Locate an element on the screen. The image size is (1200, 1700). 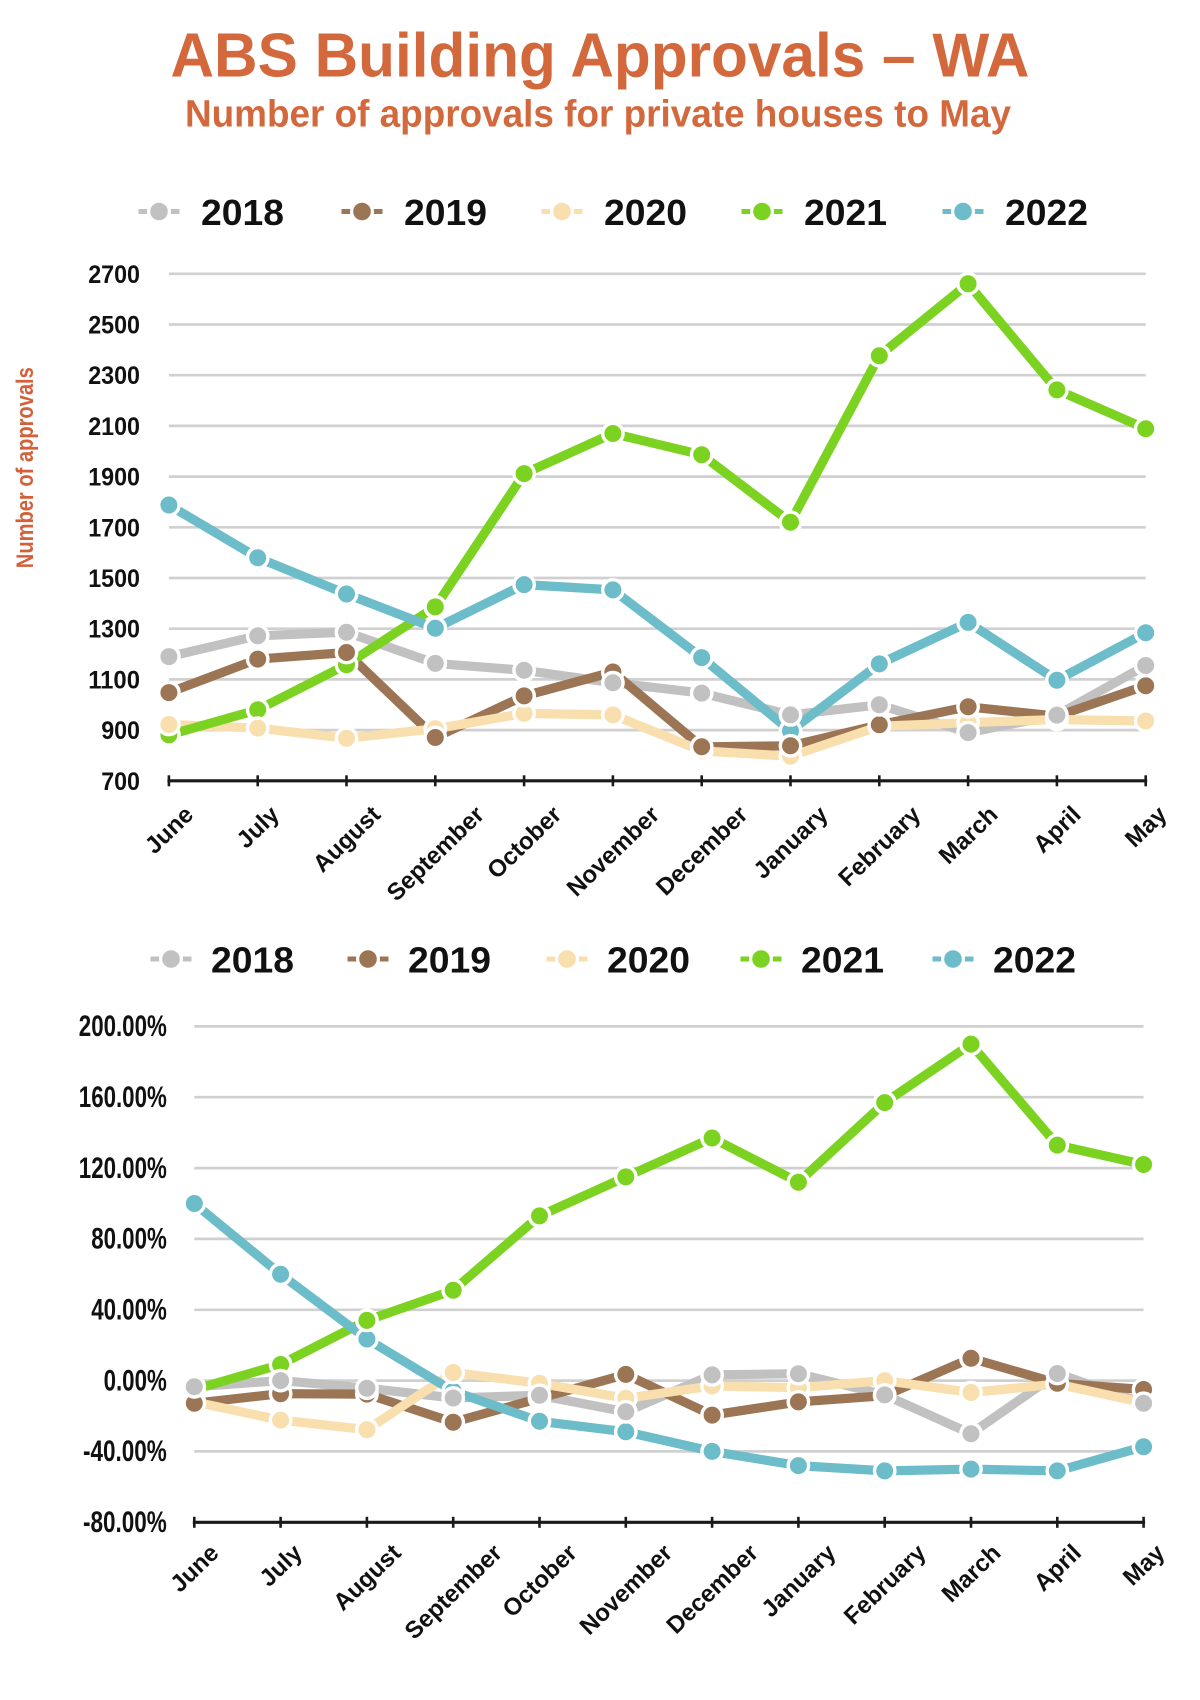
svg-text: 900 is located at coordinates (120, 731).